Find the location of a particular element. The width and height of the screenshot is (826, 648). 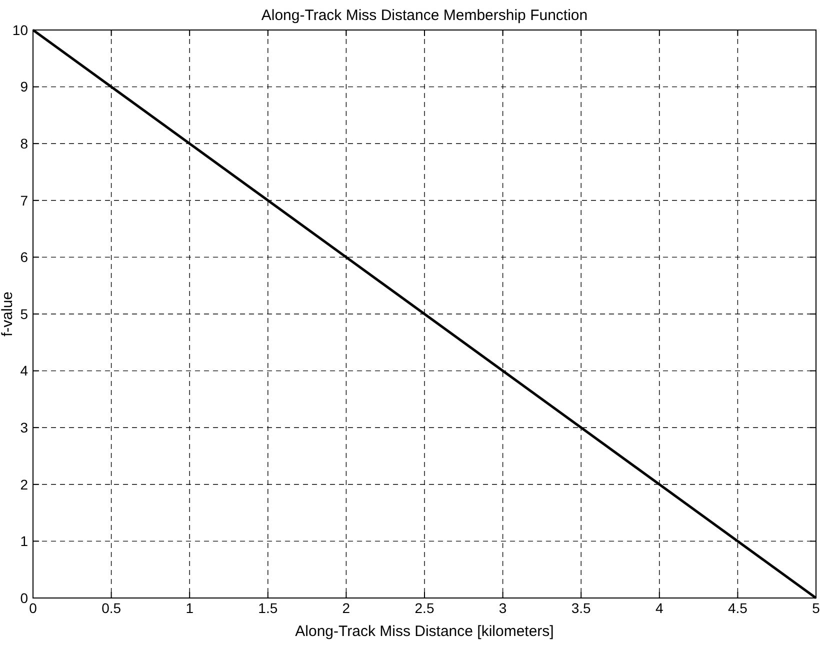

y-tick-label: 6 is located at coordinates (24, 257).